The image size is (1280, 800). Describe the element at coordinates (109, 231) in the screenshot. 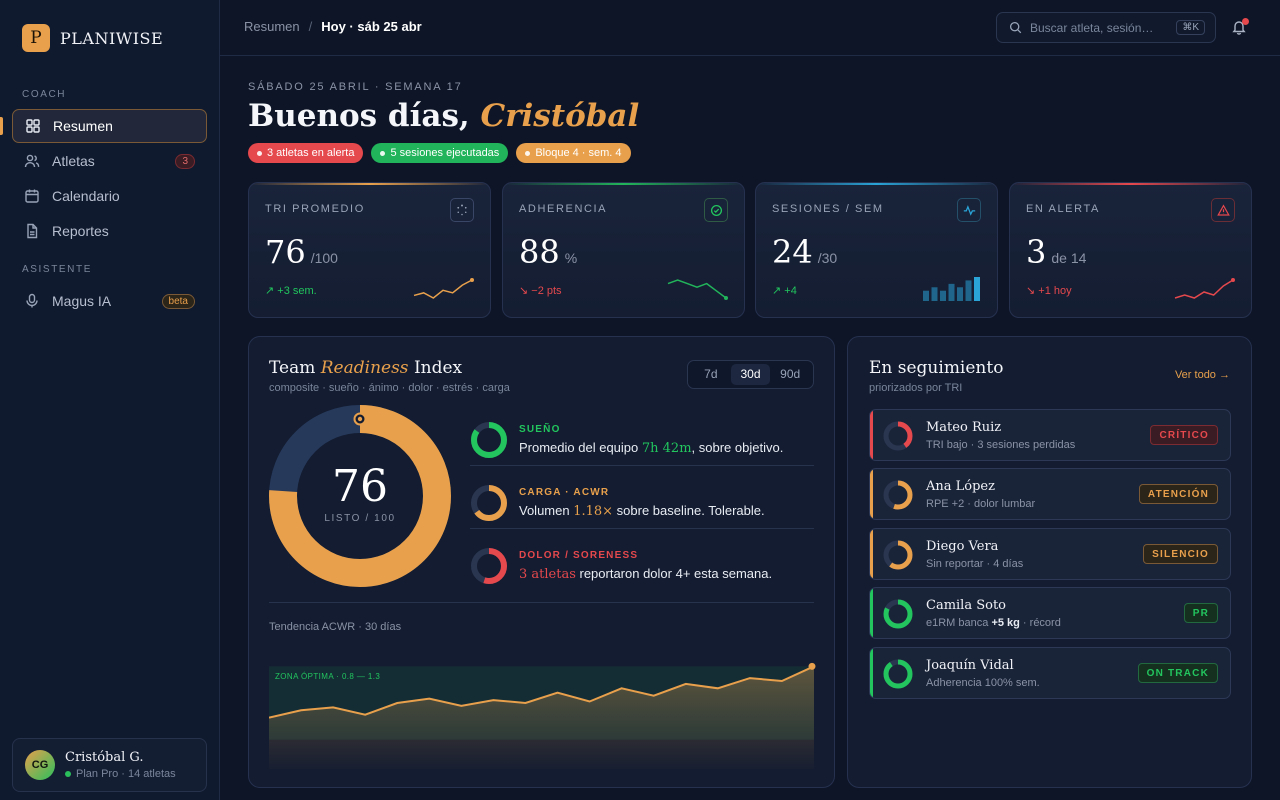

I see `sidebar-item-reportes: Reportes` at that location.